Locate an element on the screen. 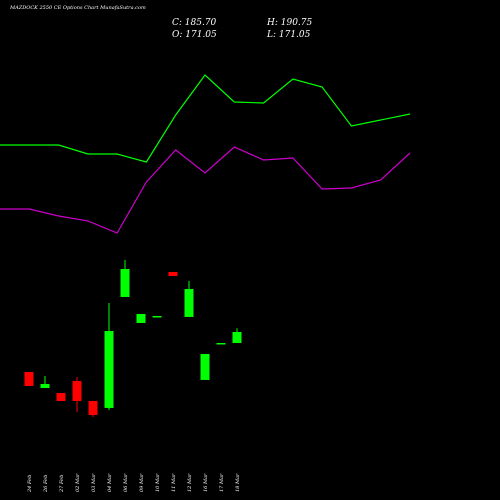 The image size is (500, 500). x-tick-label: 26 Feb is located at coordinates (46, 484).